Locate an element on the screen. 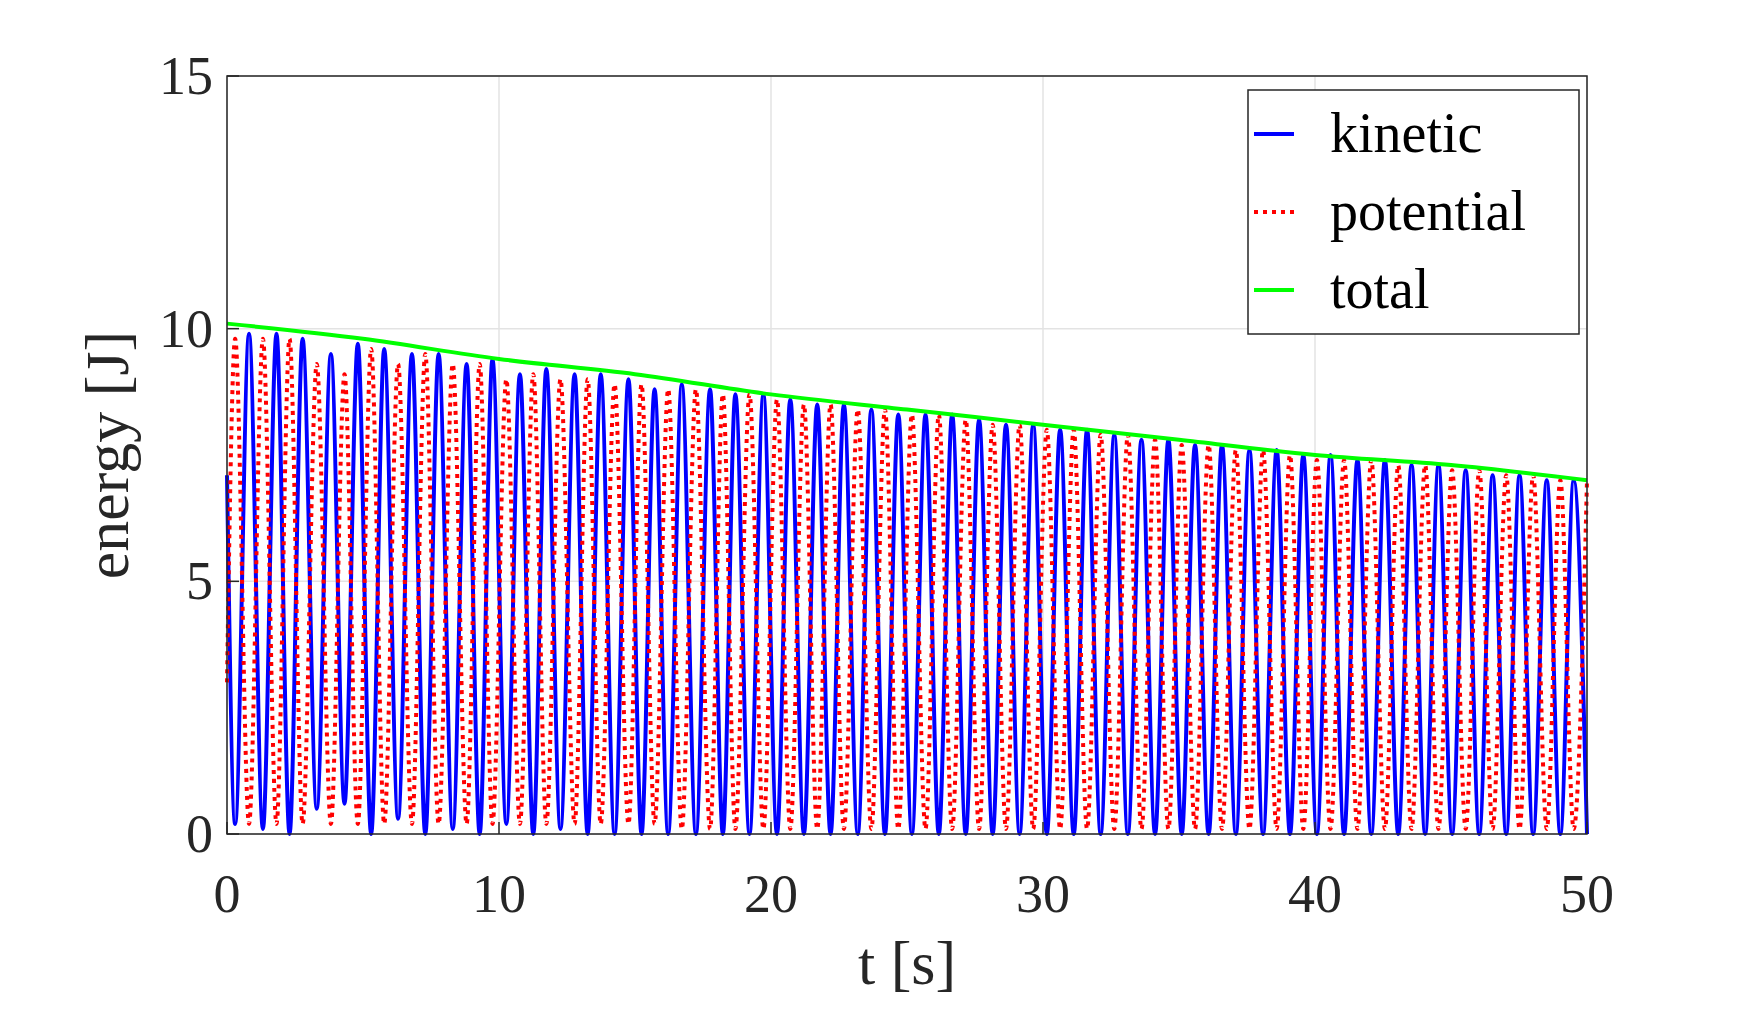  legend-label: kinetic is located at coordinates (1406, 133).